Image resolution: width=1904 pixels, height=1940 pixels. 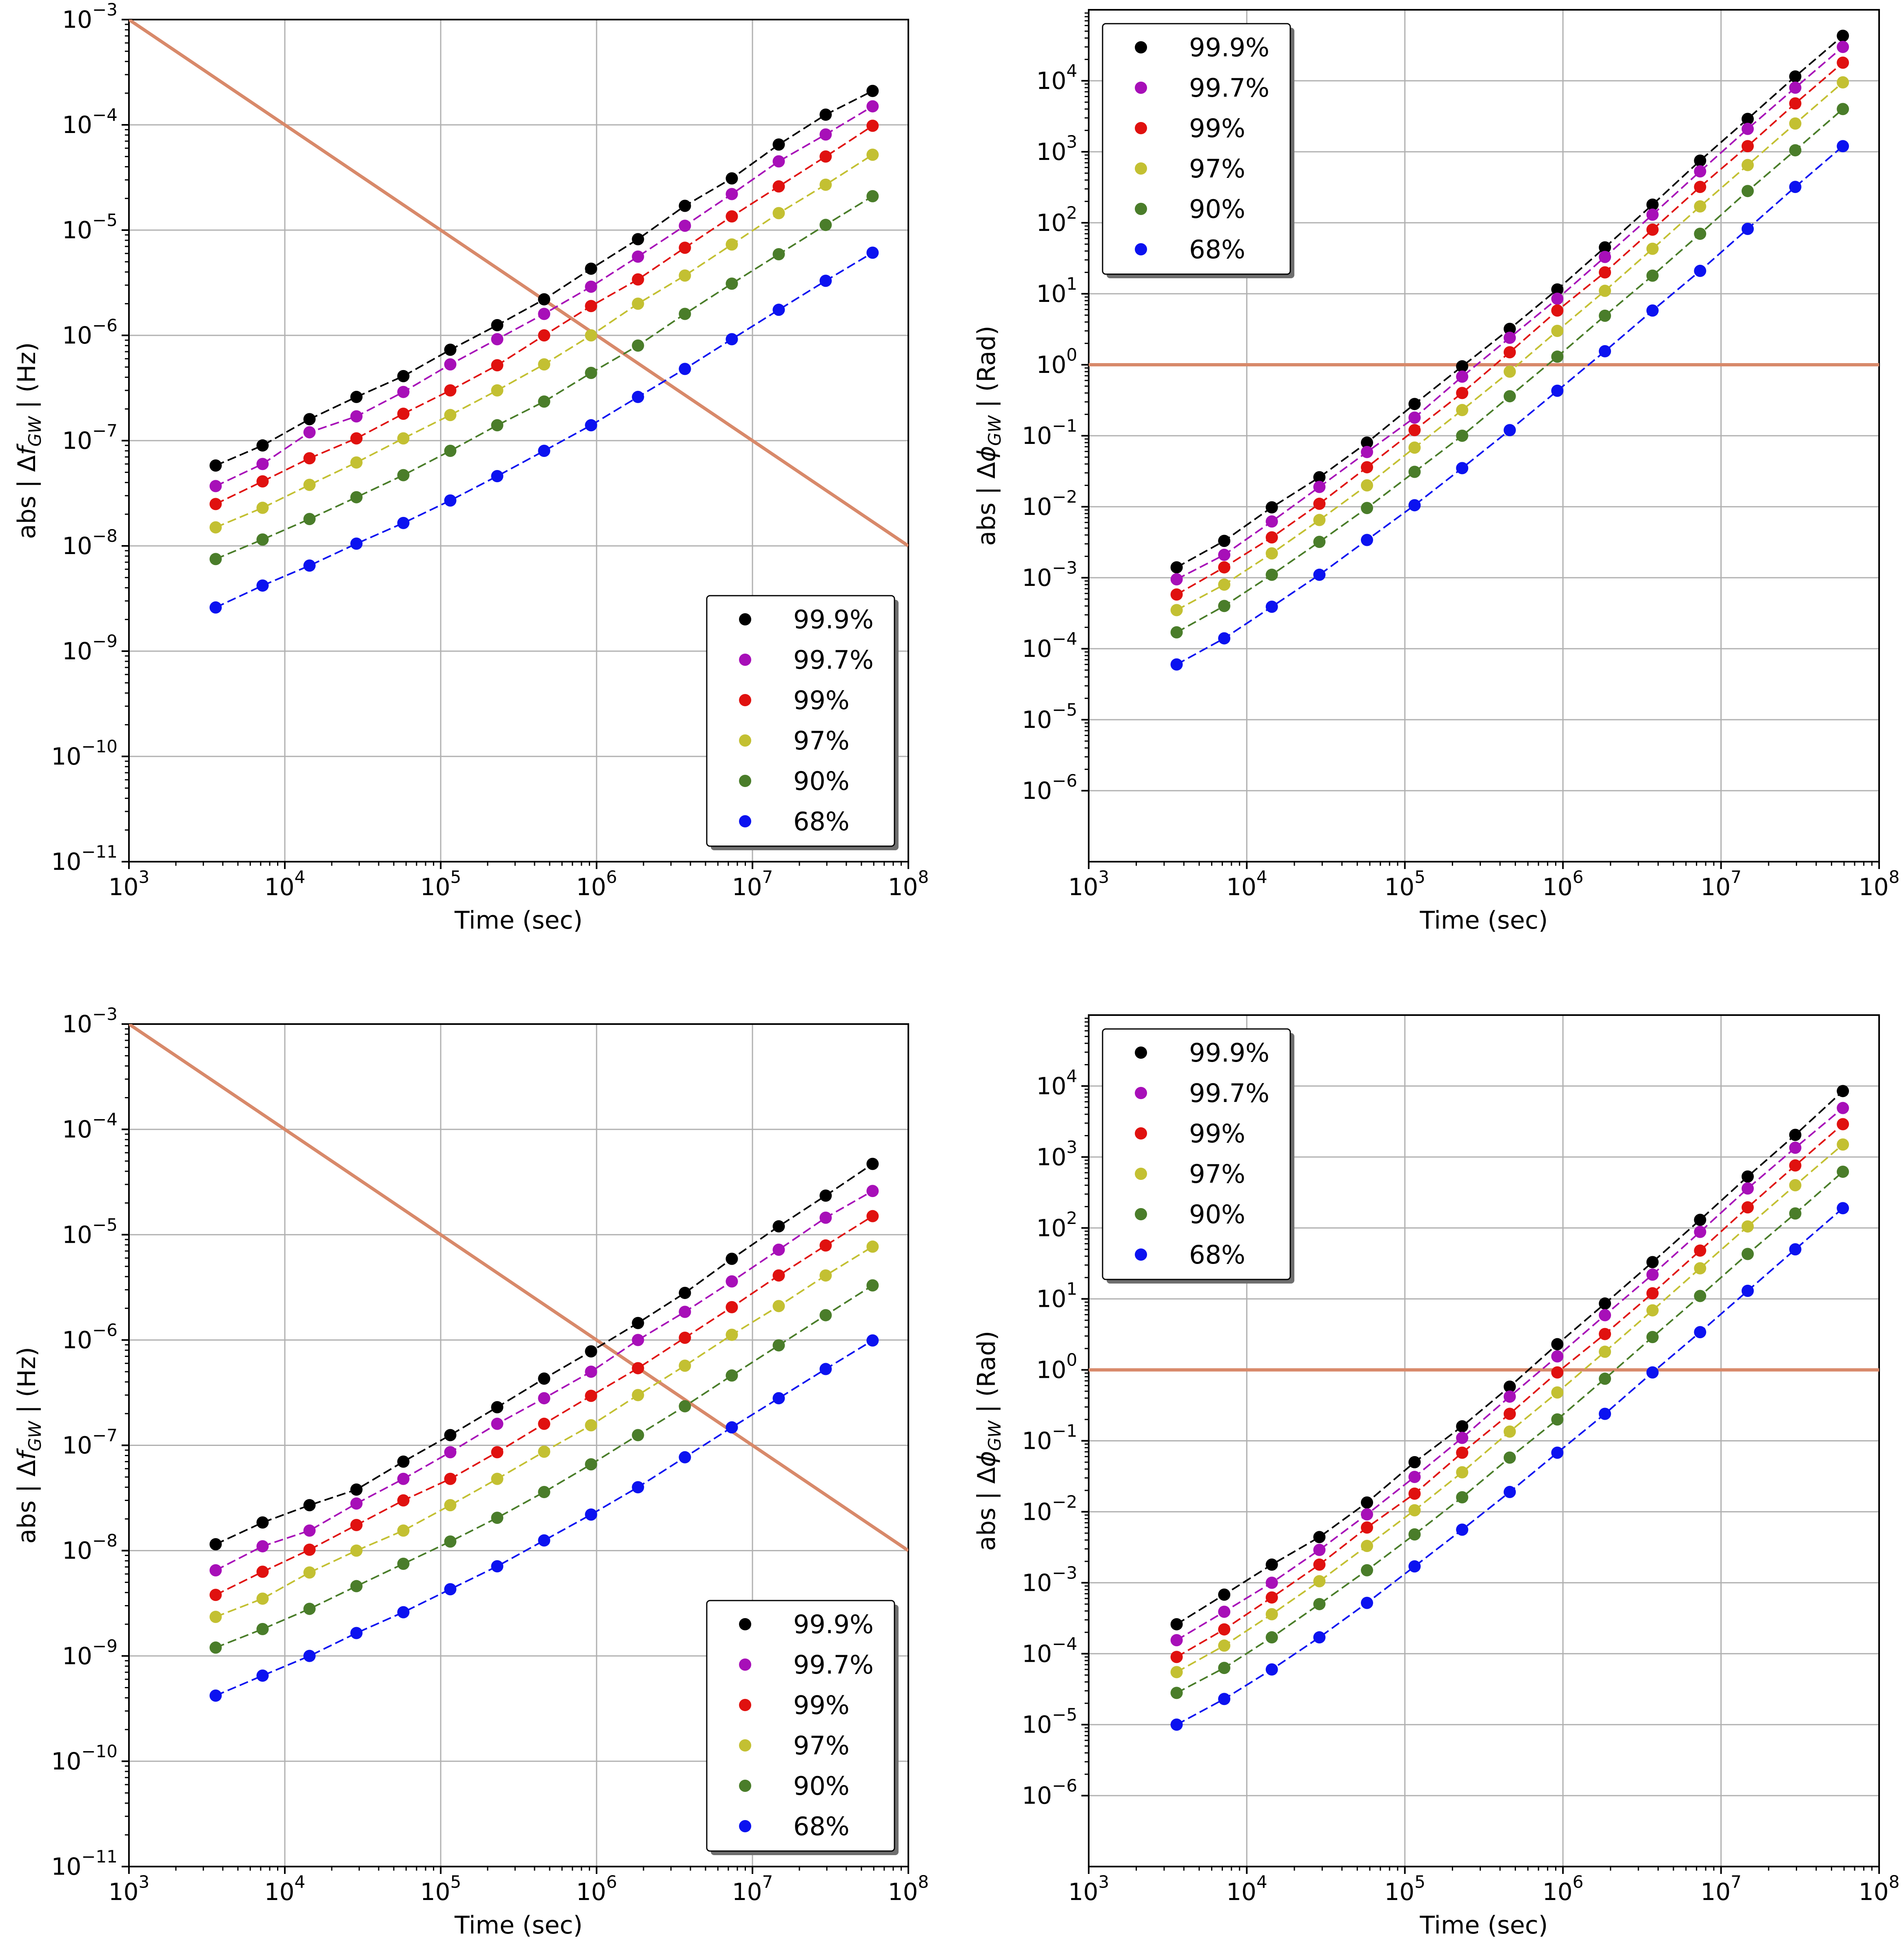 I want to click on x-tick-label-exponent: 6, so click(x=612, y=877).